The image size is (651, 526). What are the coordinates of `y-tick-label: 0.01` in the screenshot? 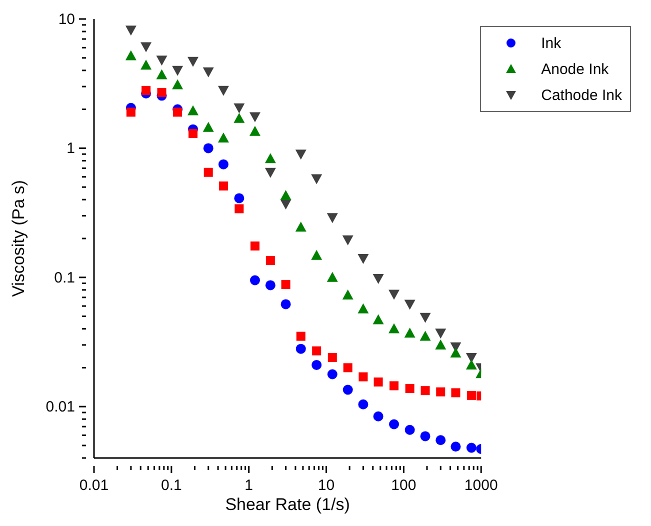 It's located at (60, 407).